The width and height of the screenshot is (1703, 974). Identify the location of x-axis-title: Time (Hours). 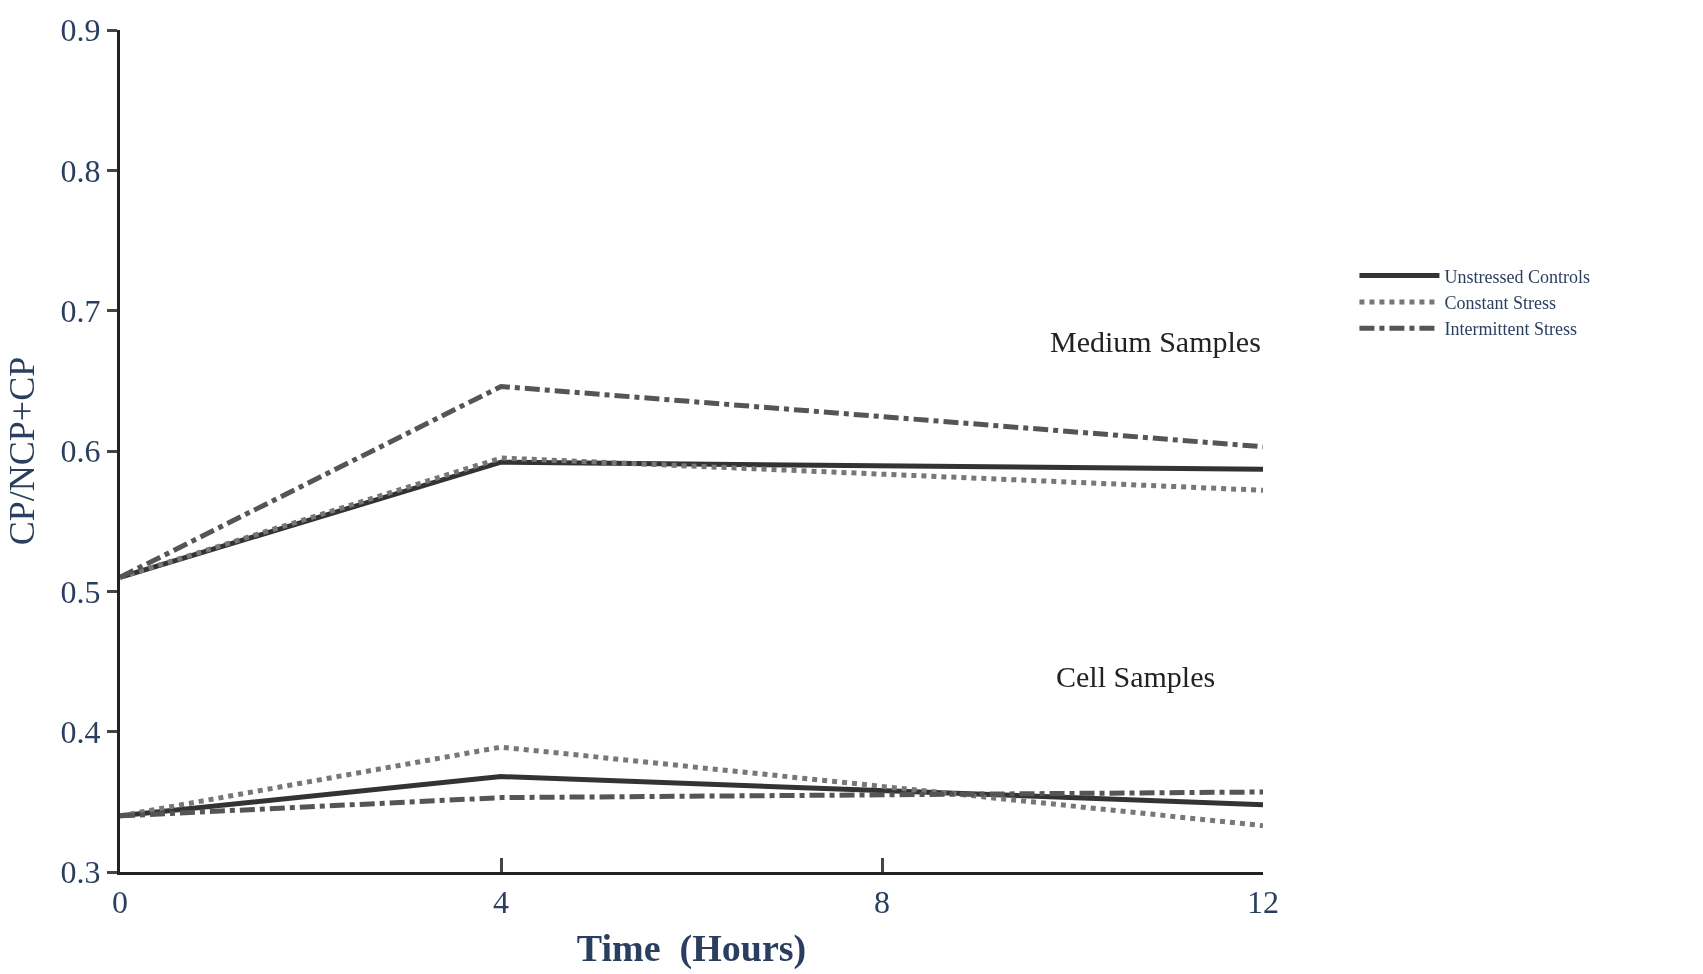
(691, 948).